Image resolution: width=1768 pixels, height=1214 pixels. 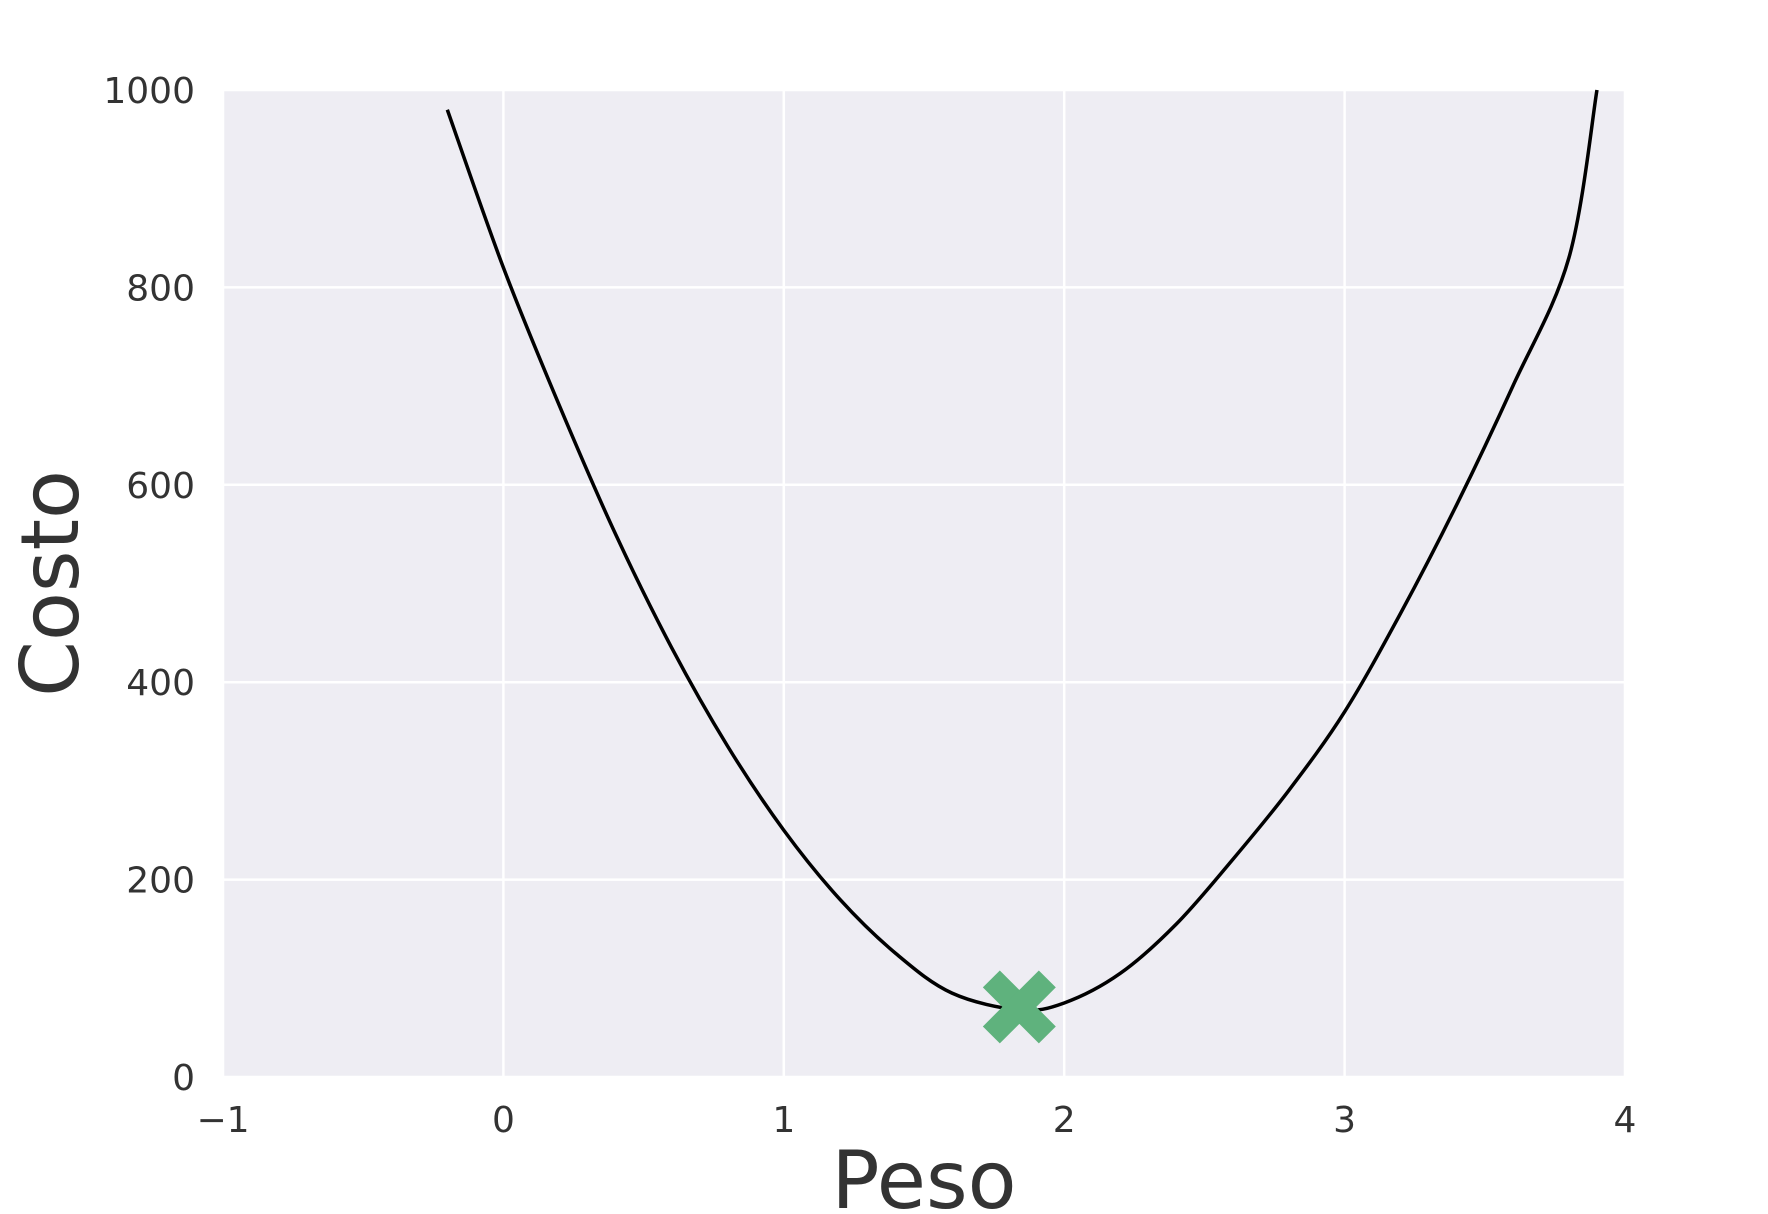 I want to click on y-tick-label: 800, so click(x=160, y=288).